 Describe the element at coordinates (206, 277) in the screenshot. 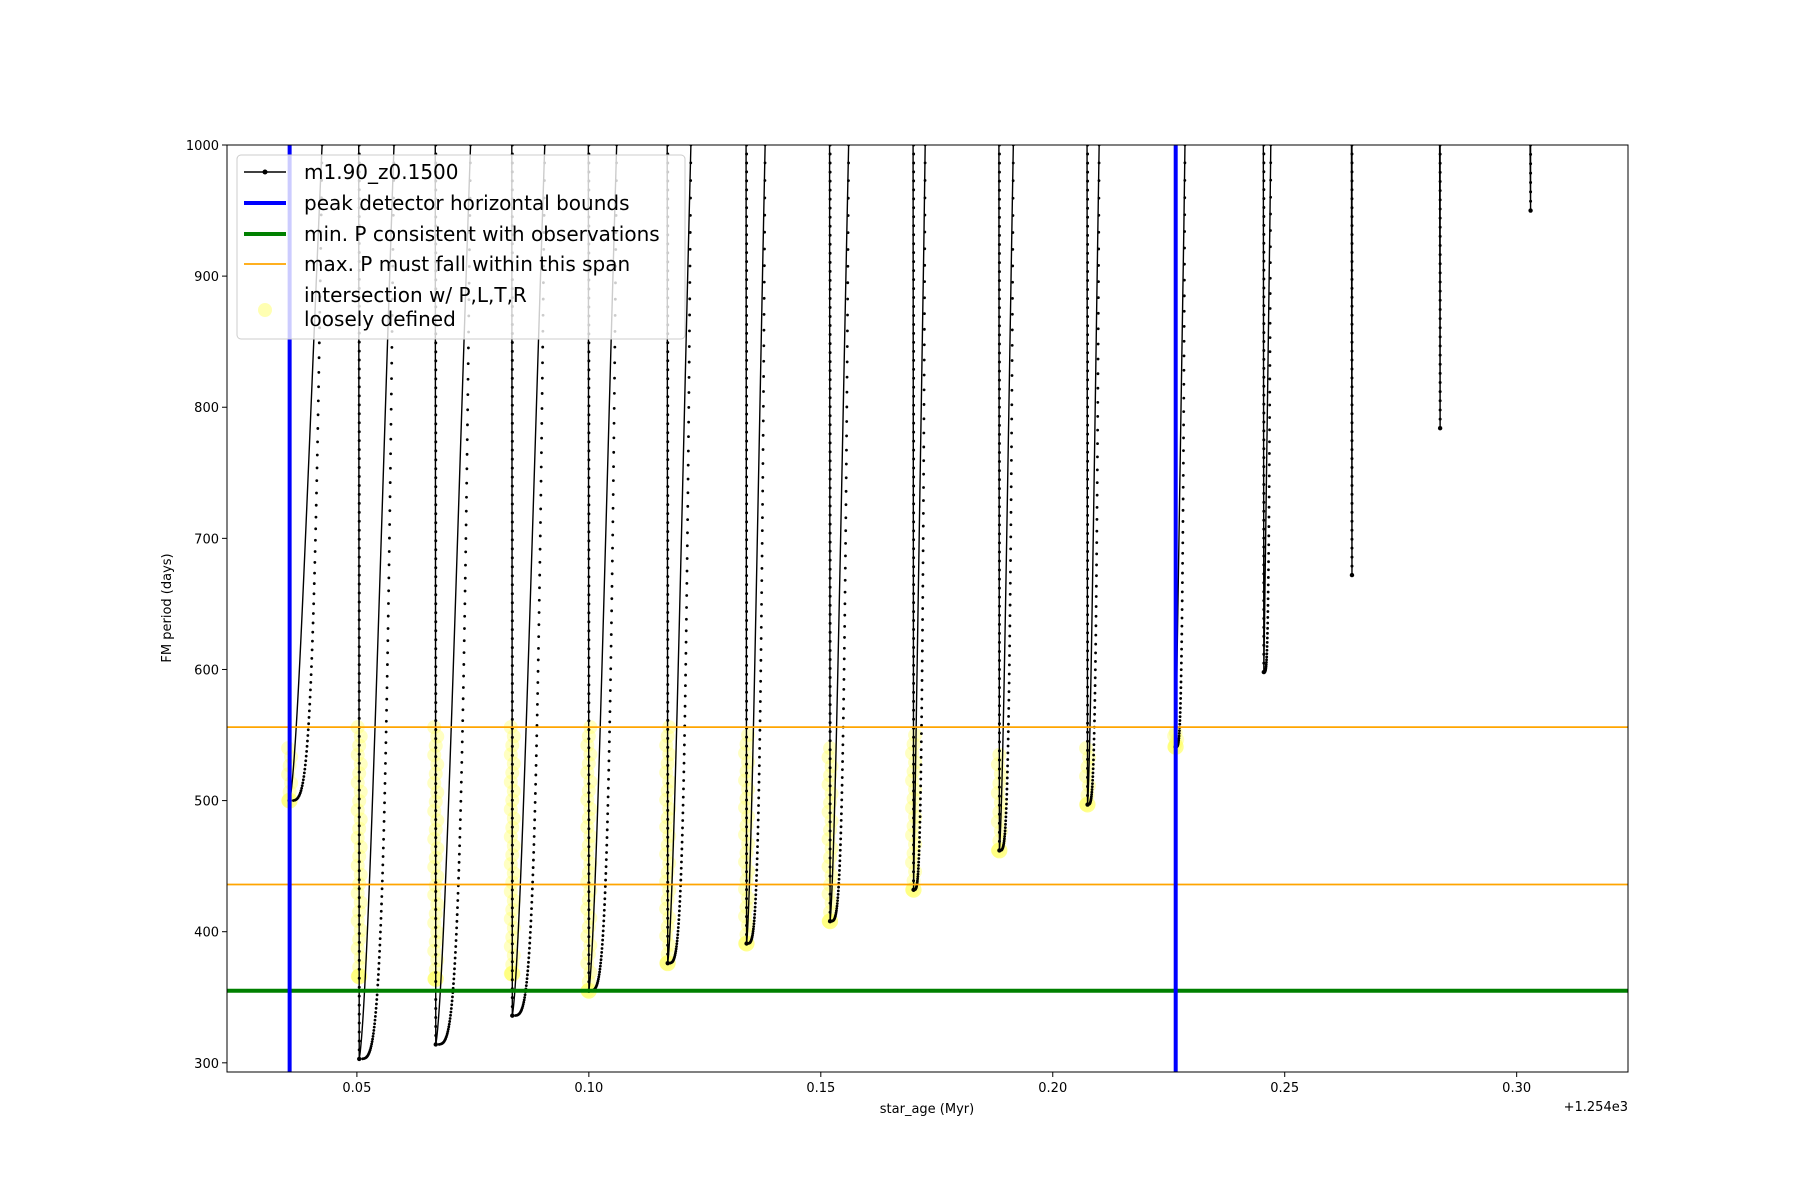

I see `y-tick-label: 900` at that location.